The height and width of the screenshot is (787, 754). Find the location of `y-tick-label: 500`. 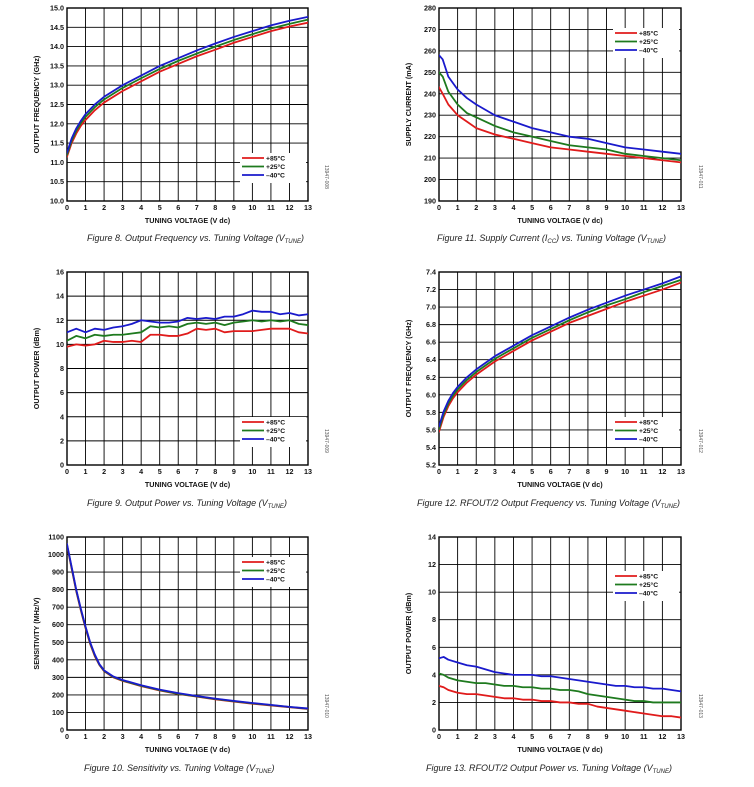

y-tick-label: 500 is located at coordinates (58, 642).